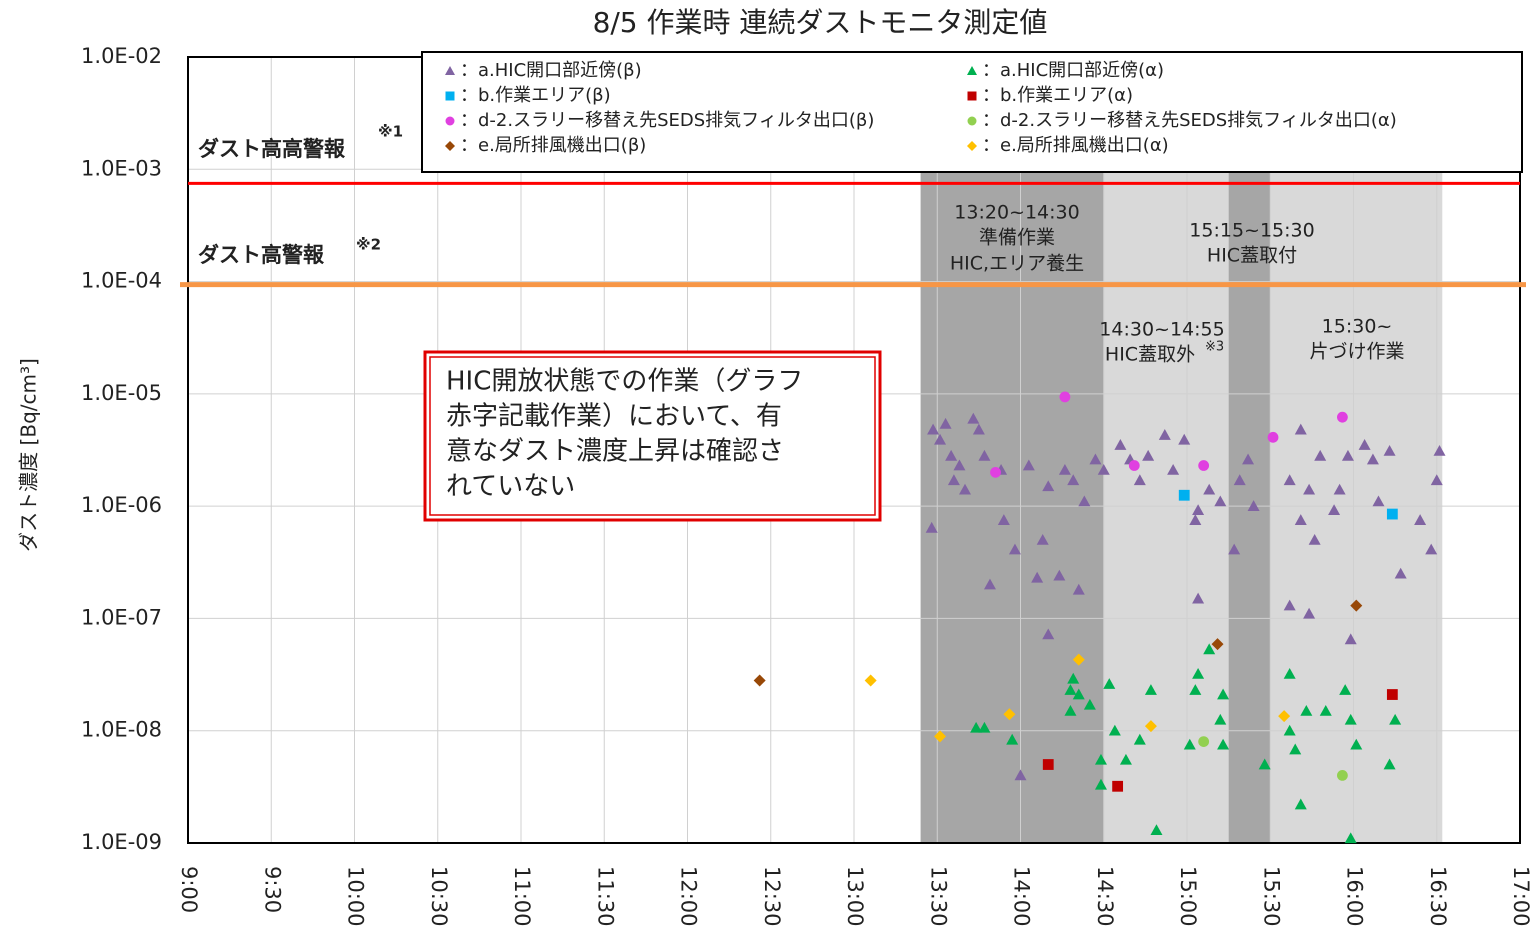  I want to click on legend-label: ：d-2.スラリー移替え先SEDS排気フィルタ出口(β), so click(667, 120).